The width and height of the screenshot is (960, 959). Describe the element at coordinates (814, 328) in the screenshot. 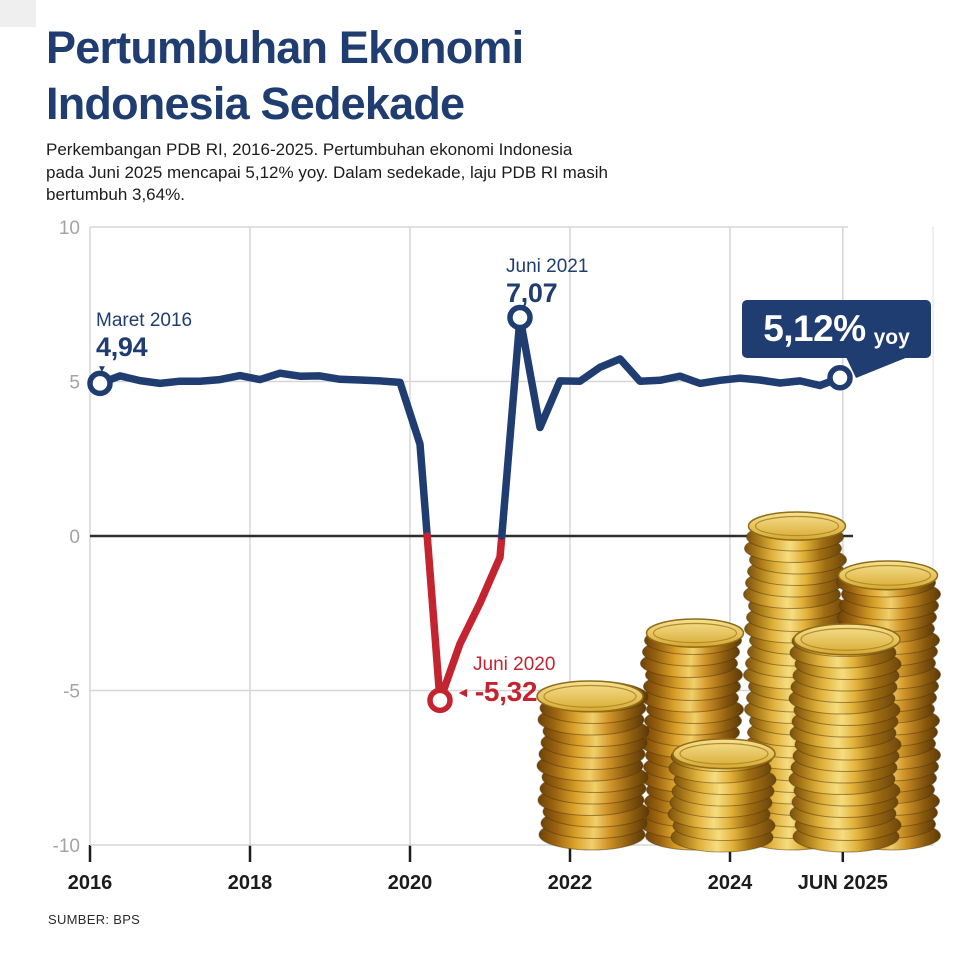

I see `latest-value: 5,12%` at that location.